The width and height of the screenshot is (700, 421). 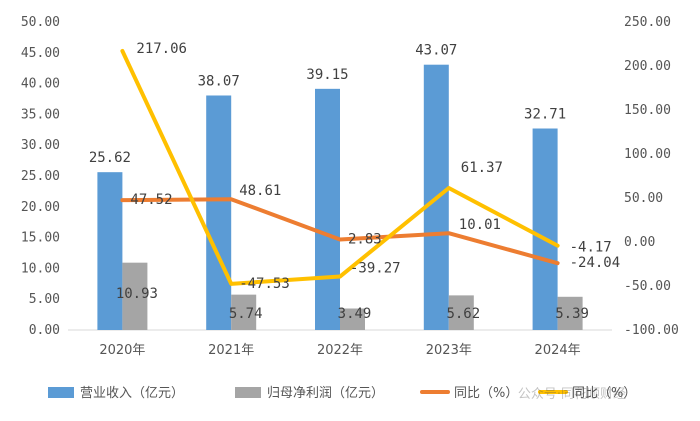 I want to click on revenue-data-label: 32.71, so click(x=545, y=115).